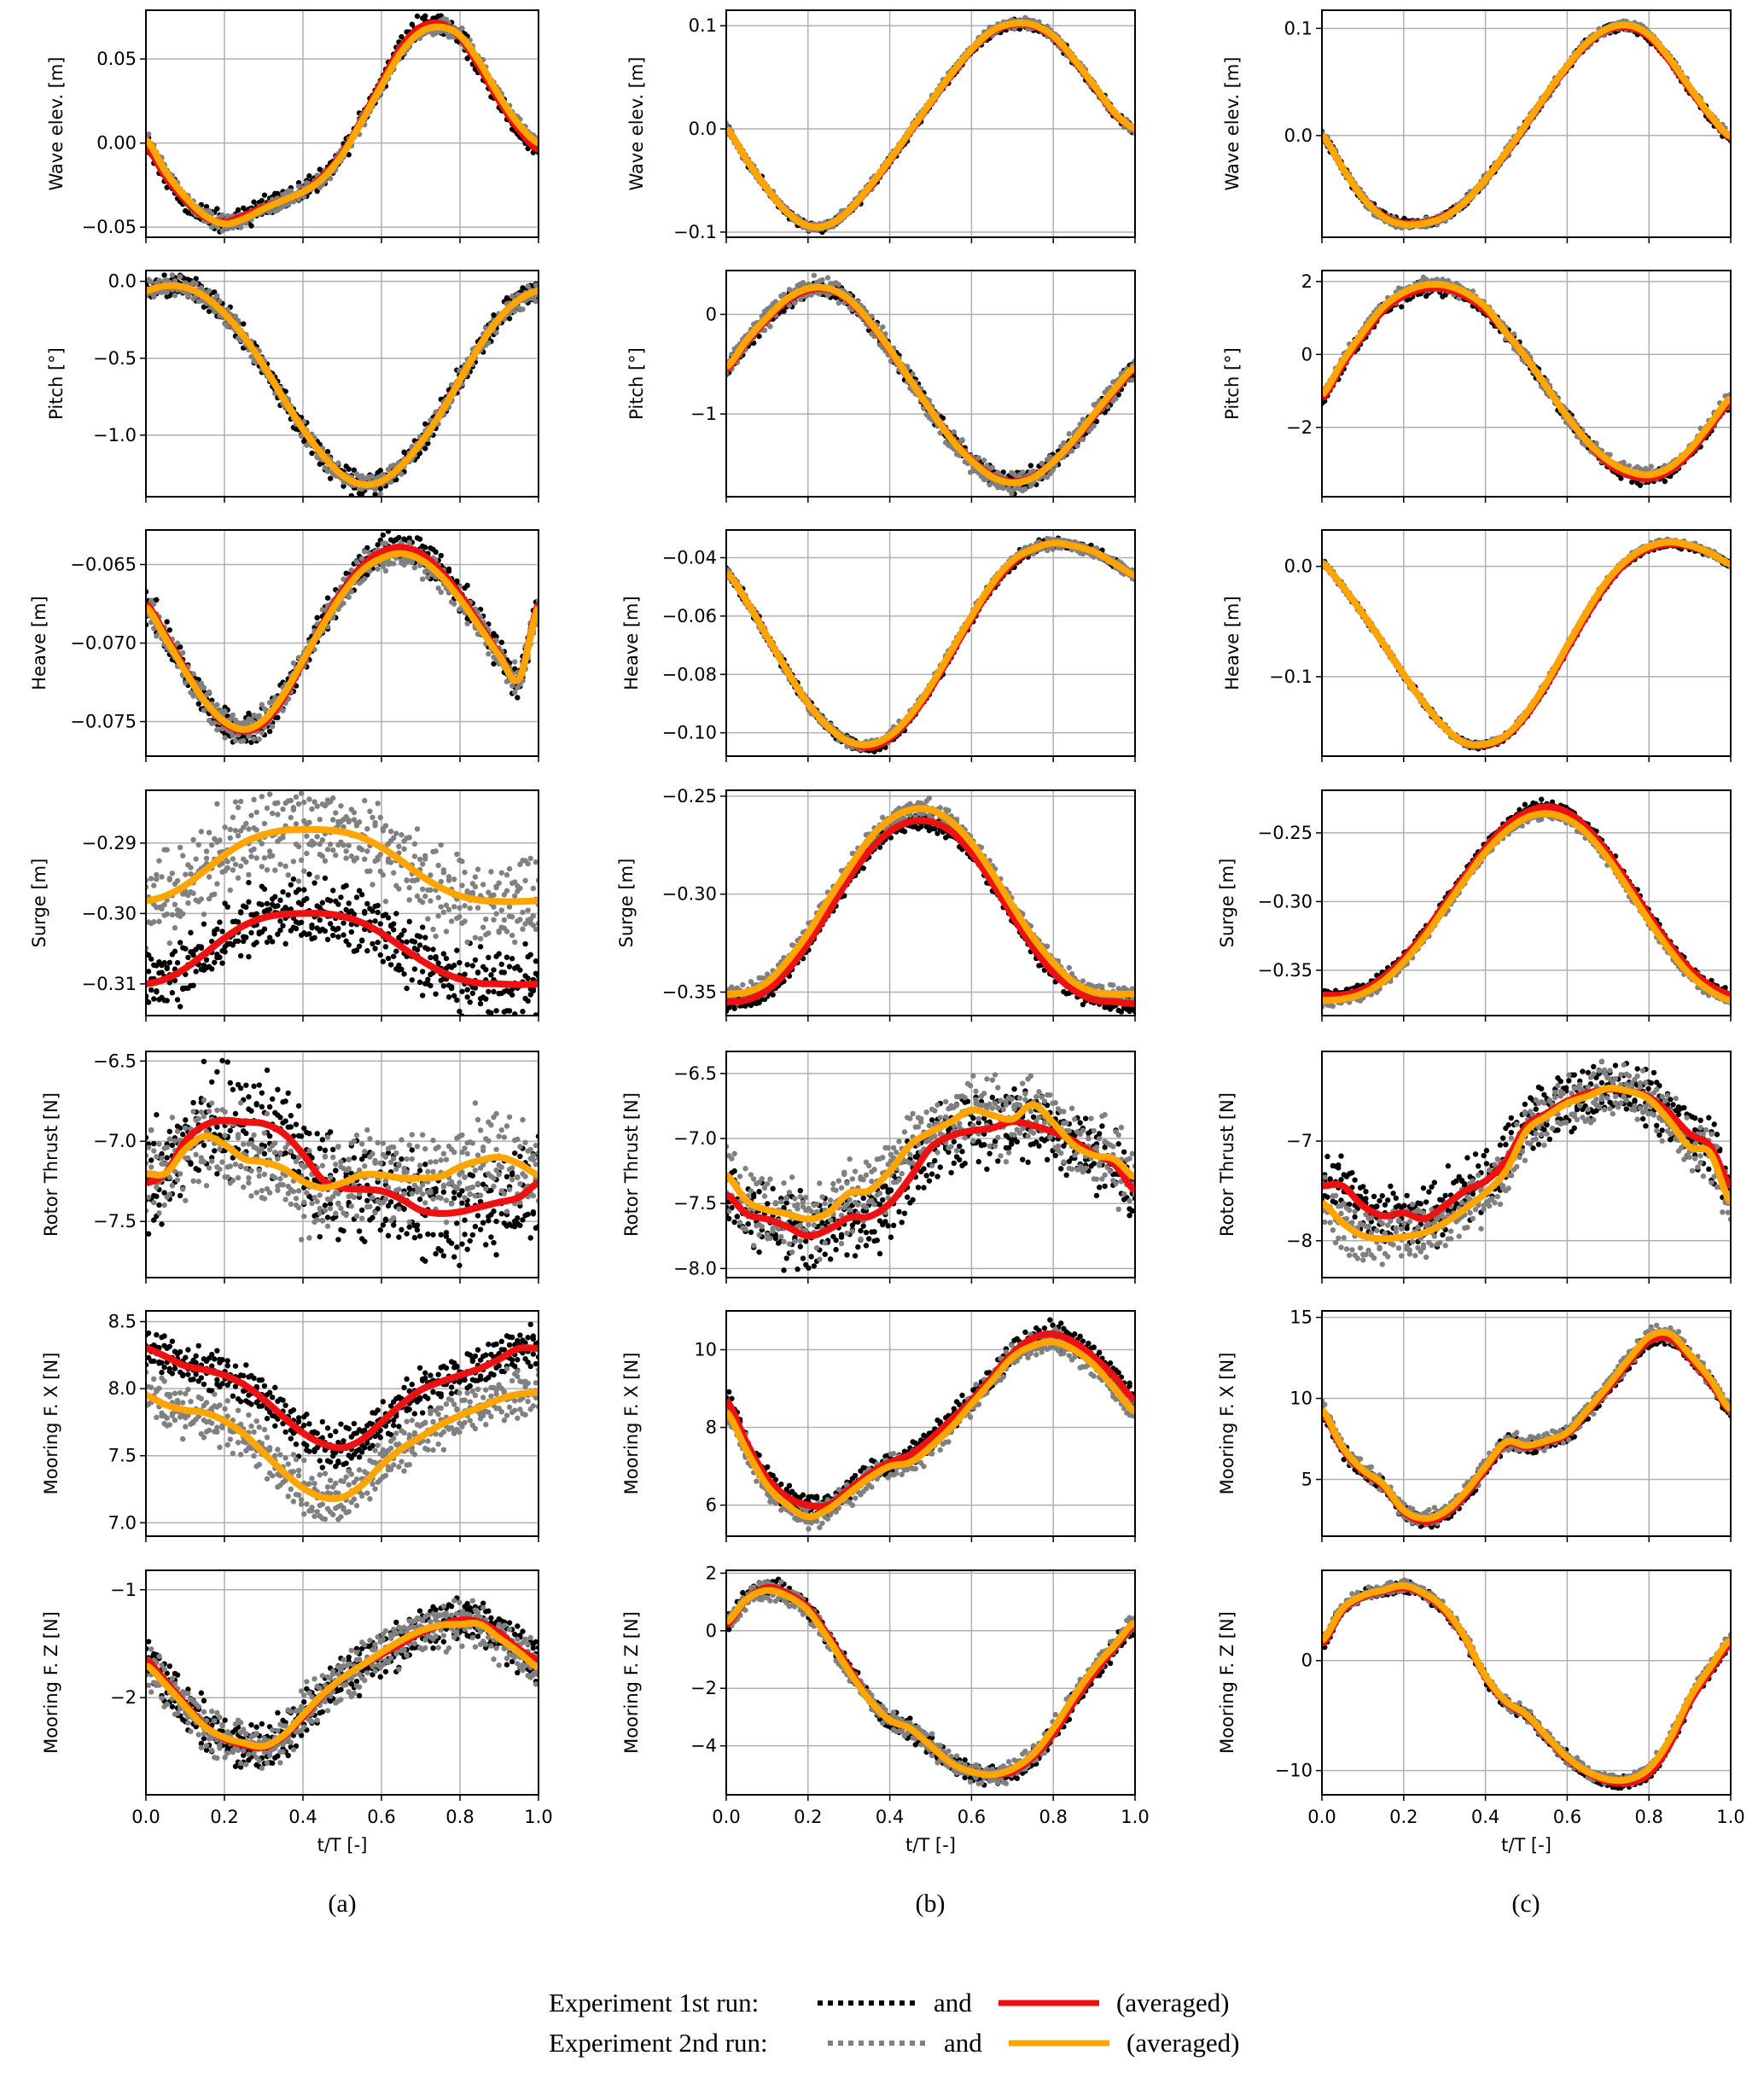  Describe the element at coordinates (342, 902) in the screenshot. I see `axes-frame` at that location.